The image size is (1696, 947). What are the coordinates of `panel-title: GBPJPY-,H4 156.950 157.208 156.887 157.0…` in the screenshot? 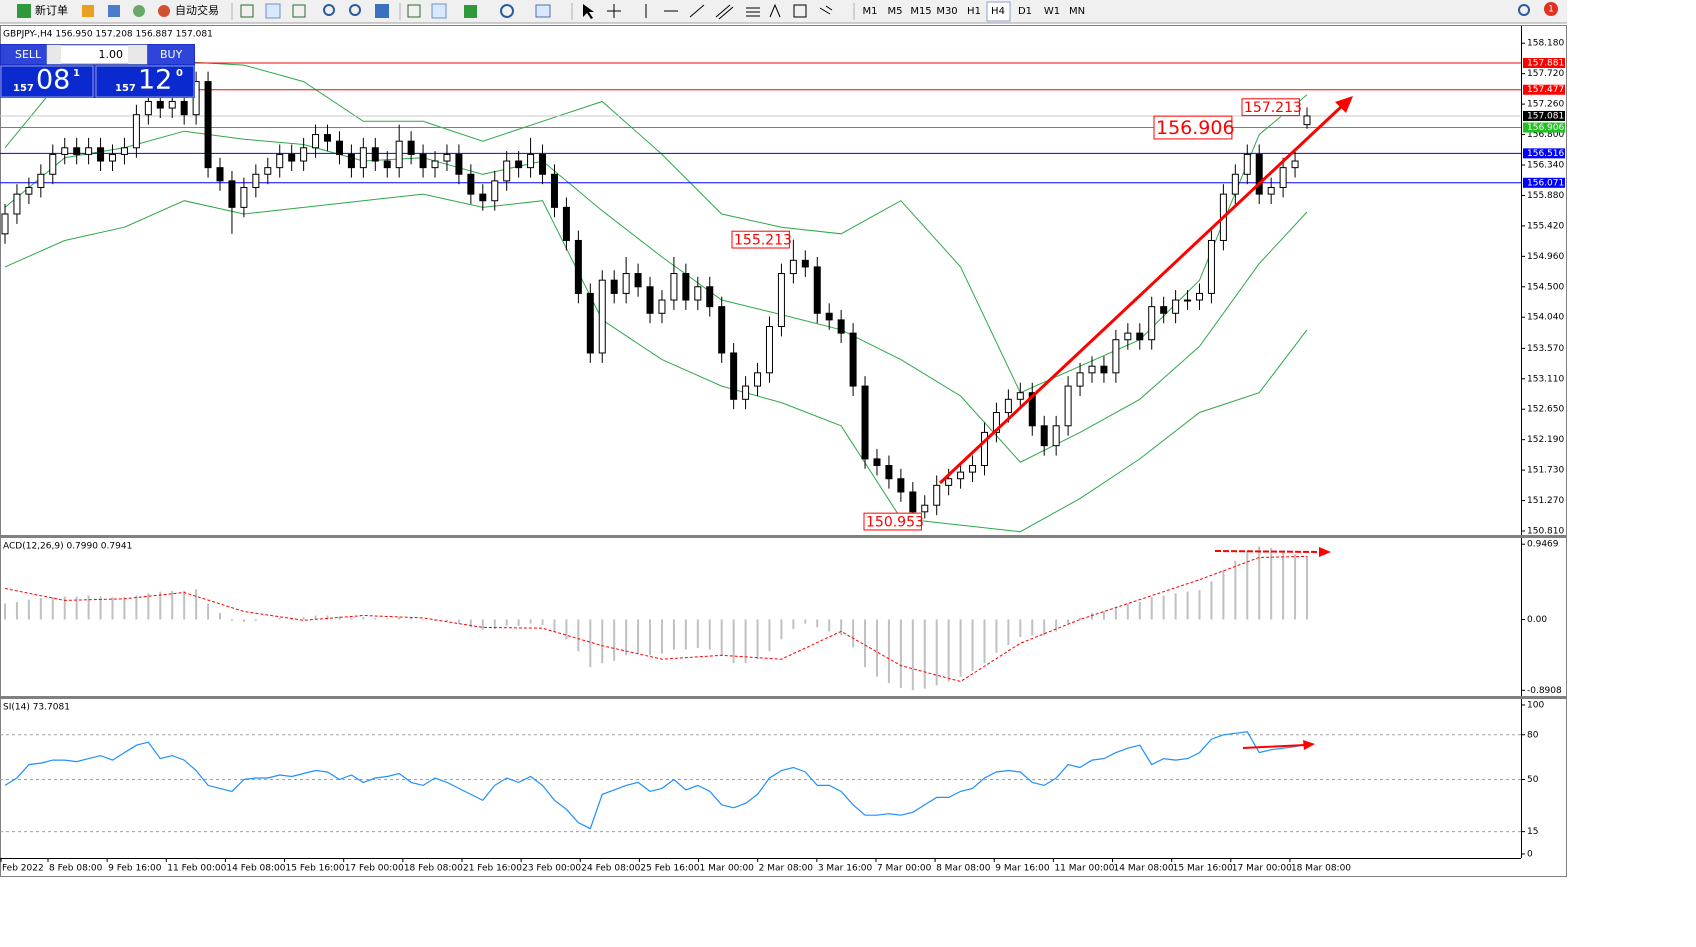 It's located at (108, 35).